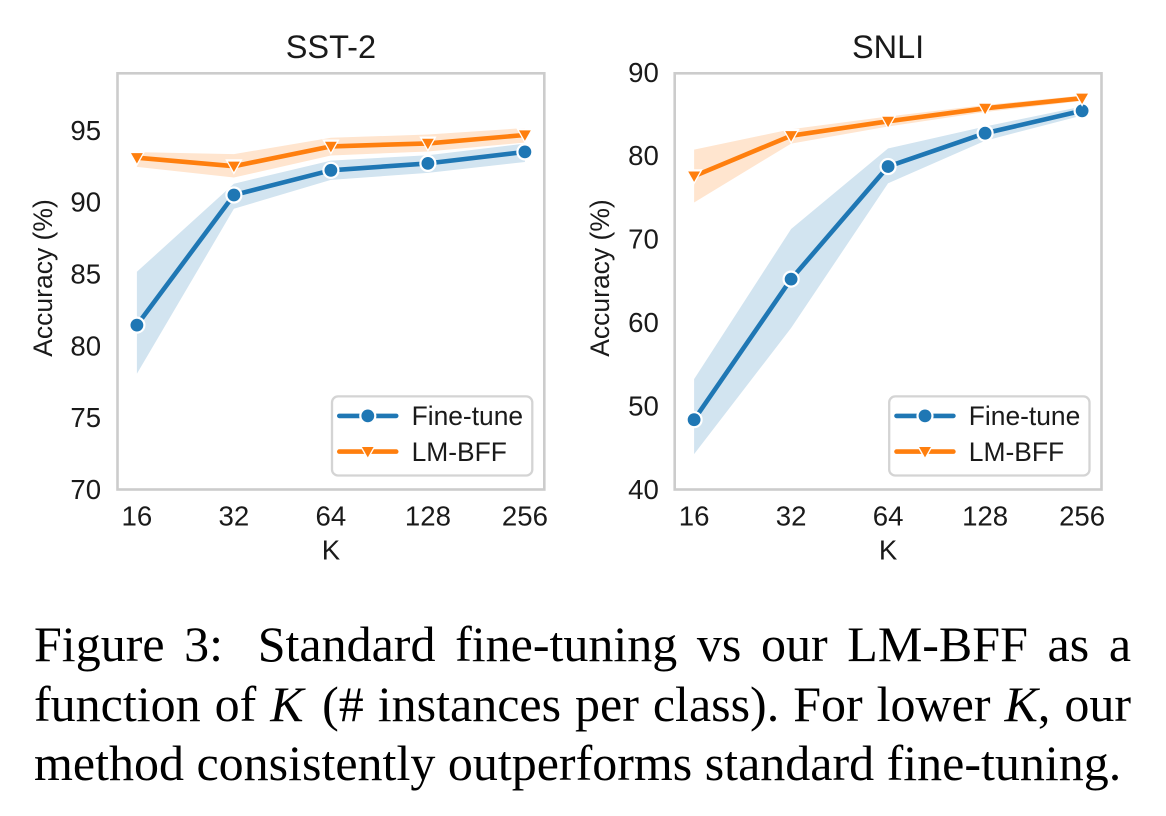 The height and width of the screenshot is (816, 1166). Describe the element at coordinates (85, 417) in the screenshot. I see `svg-text: 75` at that location.